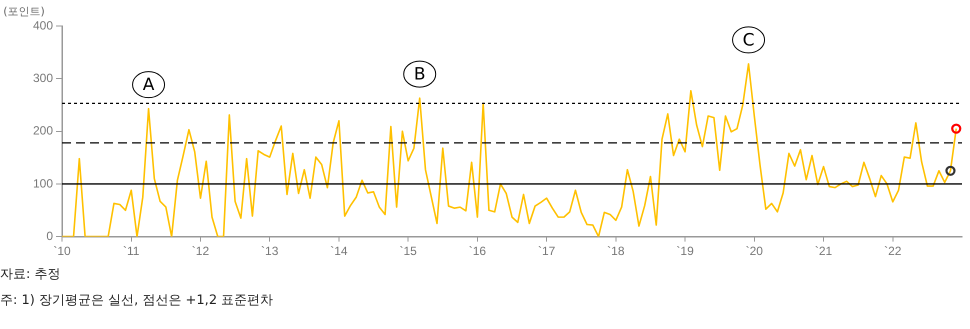 The image size is (970, 329). Describe the element at coordinates (43, 25) in the screenshot. I see `y-tick-label: 400` at that location.